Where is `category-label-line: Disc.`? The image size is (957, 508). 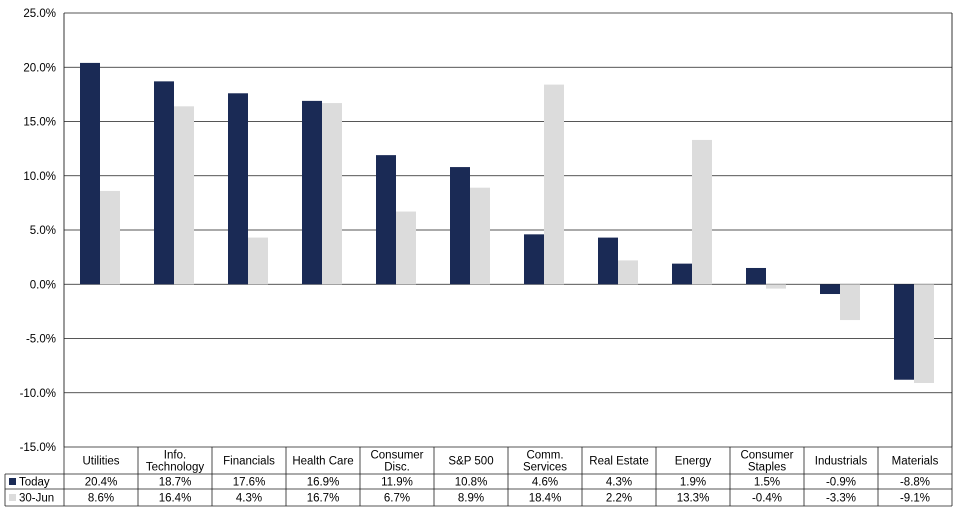 category-label-line: Disc. is located at coordinates (397, 468).